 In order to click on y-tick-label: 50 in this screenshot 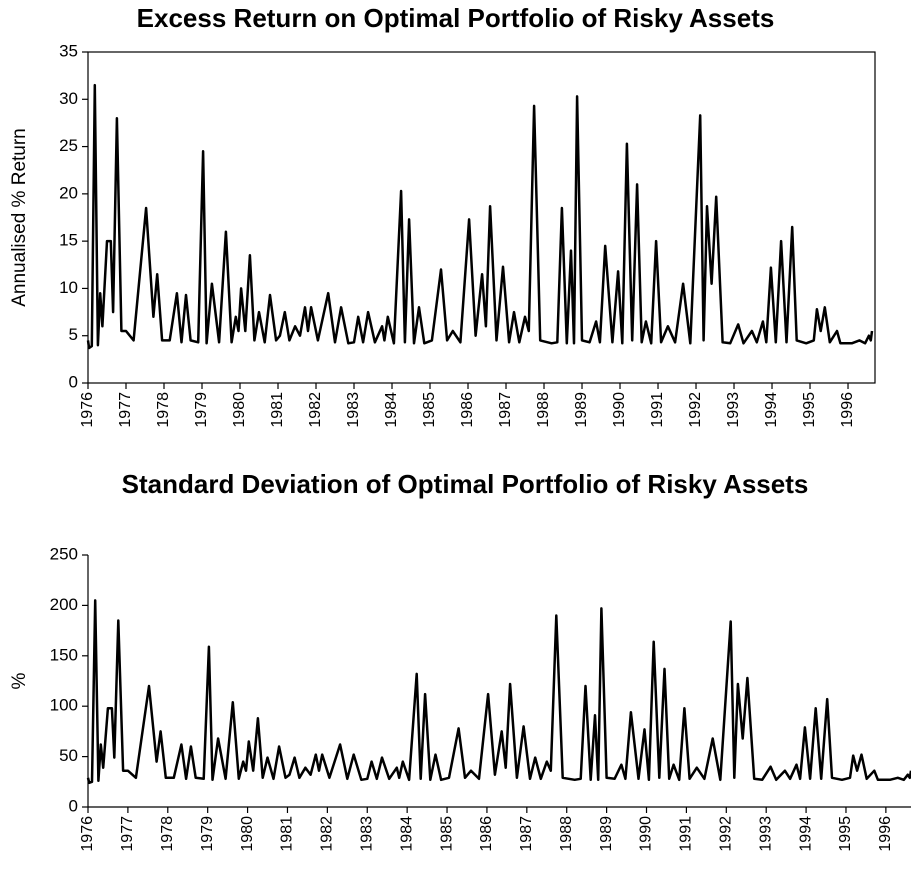, I will do `click(68, 755)`.